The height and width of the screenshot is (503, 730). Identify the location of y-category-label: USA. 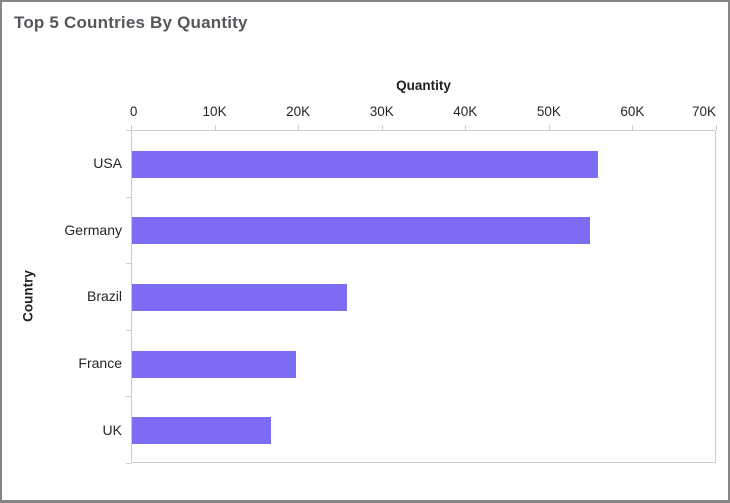
(107, 163).